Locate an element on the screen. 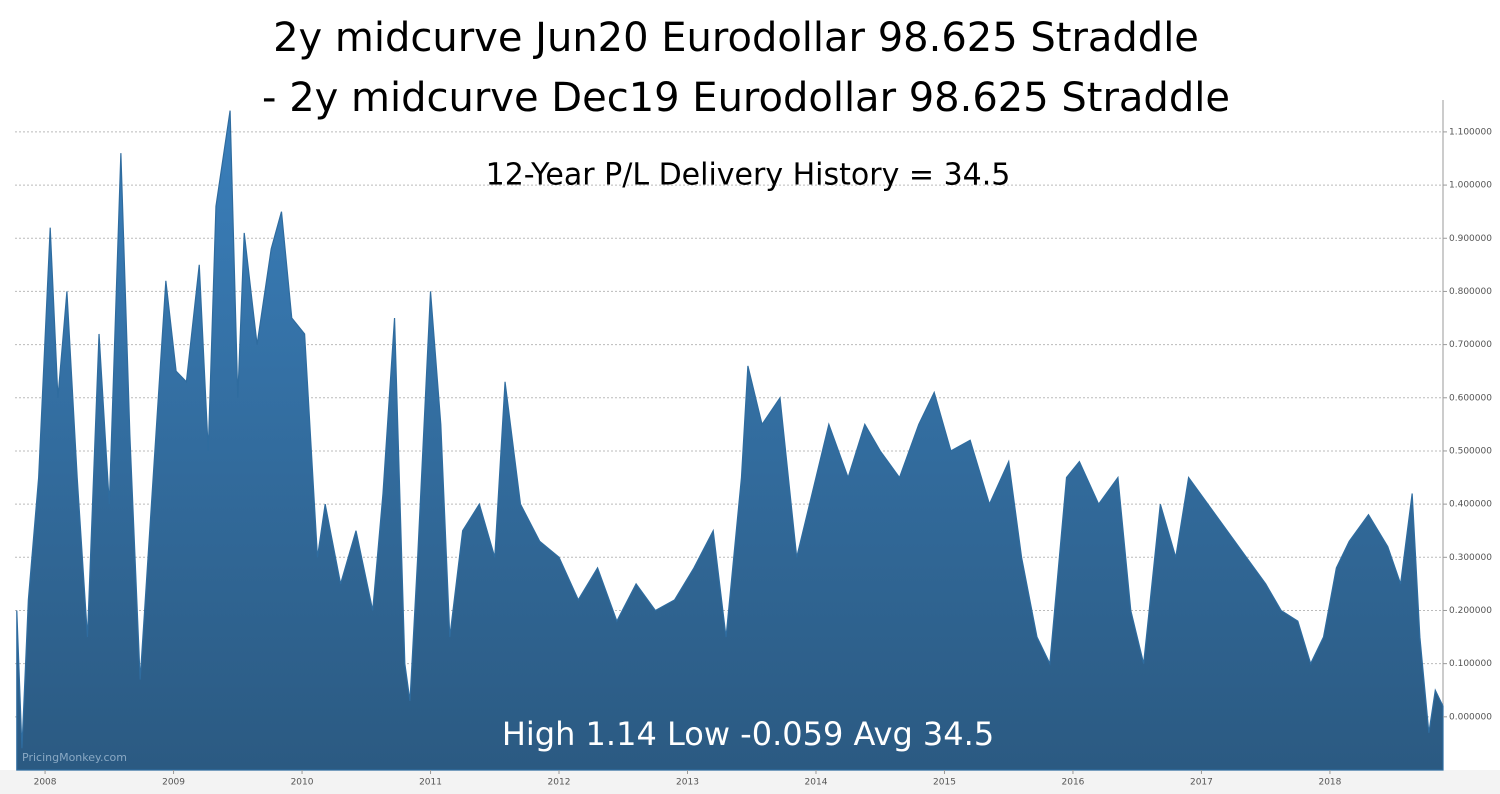  y-tick-label: 0.500000 is located at coordinates (1470, 451).